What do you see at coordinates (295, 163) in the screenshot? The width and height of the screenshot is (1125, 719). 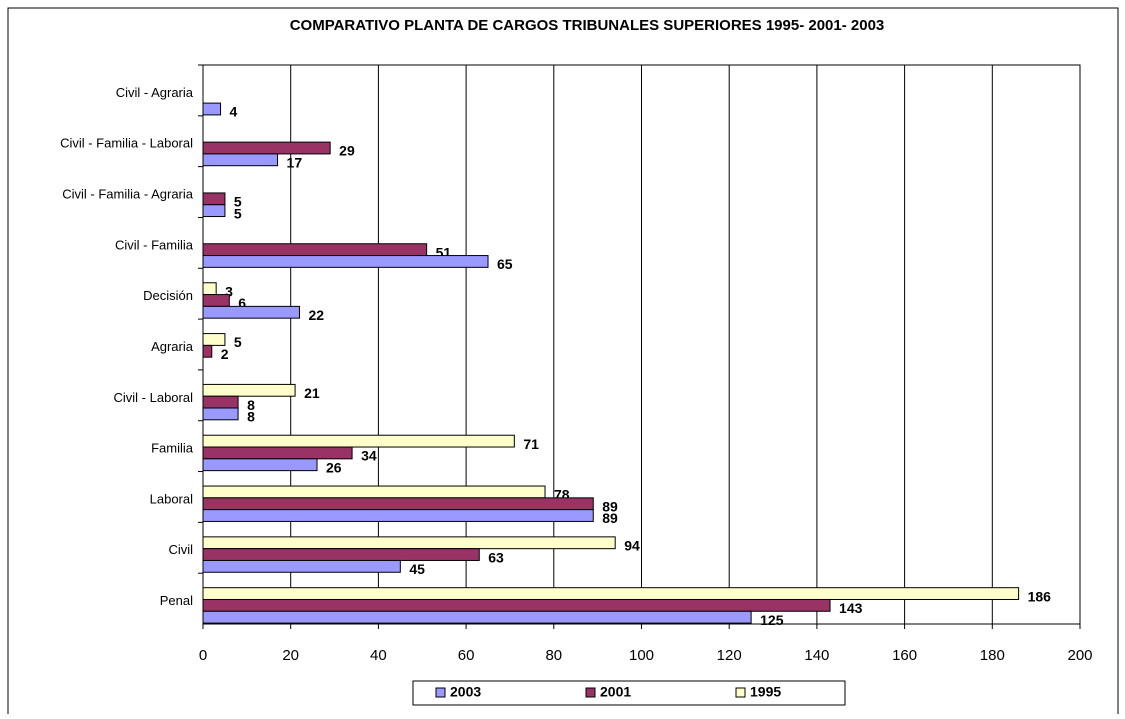 I see `value-label: 17` at bounding box center [295, 163].